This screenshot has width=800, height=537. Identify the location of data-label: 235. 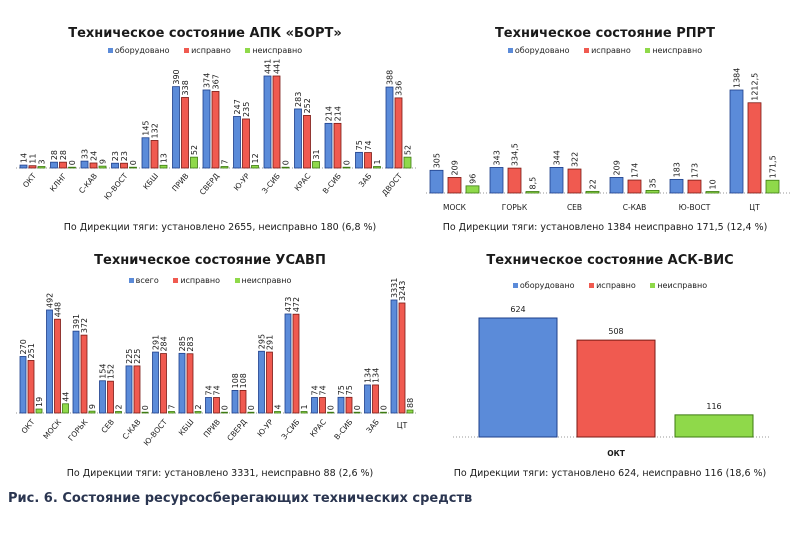
(246, 109).